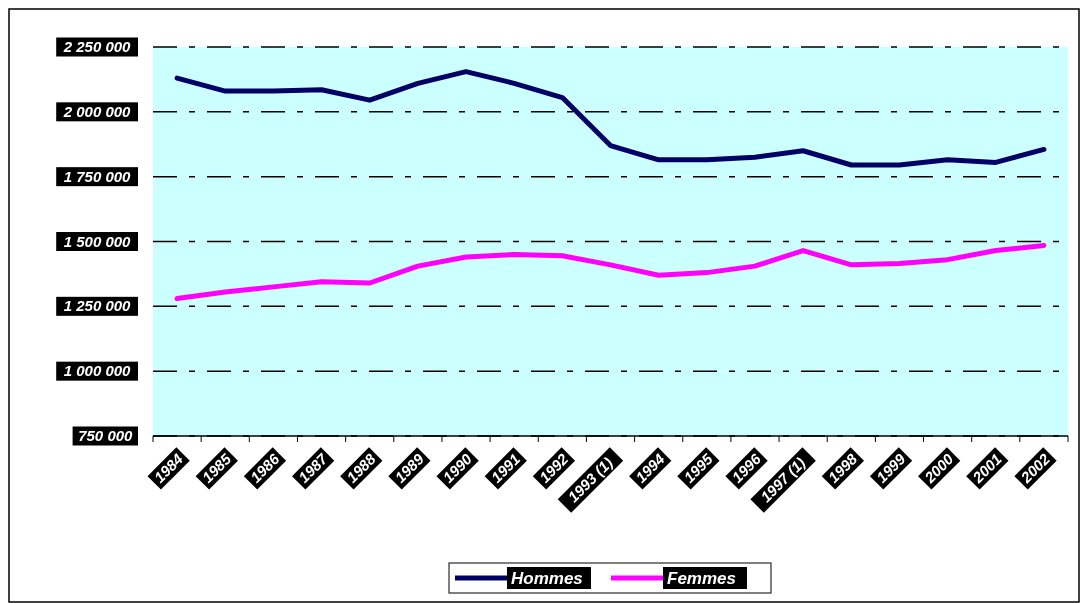 This screenshot has height=603, width=1080. What do you see at coordinates (547, 578) in the screenshot?
I see `legend-label: Hommes` at bounding box center [547, 578].